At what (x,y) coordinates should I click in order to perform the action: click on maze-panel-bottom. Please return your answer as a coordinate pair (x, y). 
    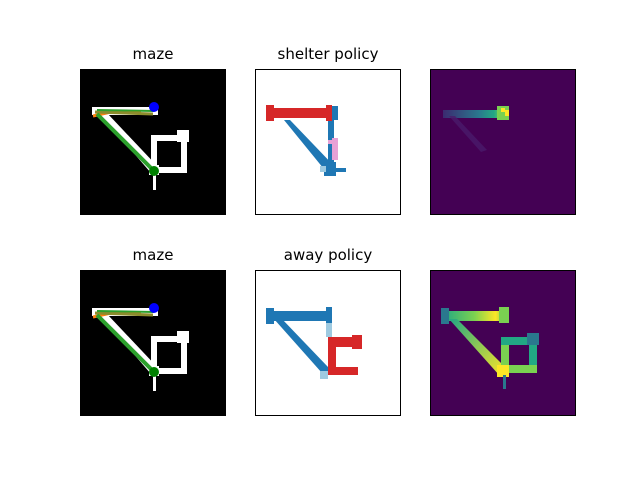
    Looking at the image, I should click on (153, 343).